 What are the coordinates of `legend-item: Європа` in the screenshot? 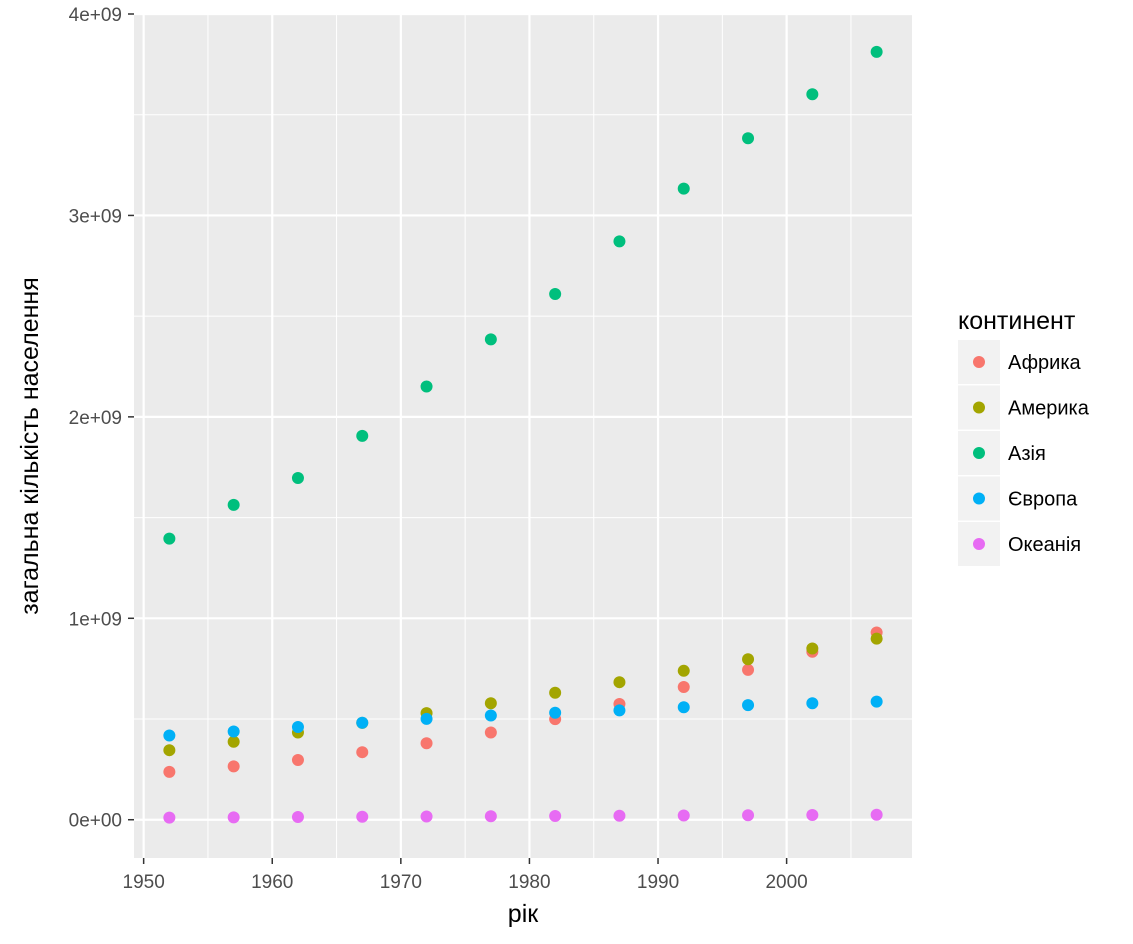 It's located at (1018, 498).